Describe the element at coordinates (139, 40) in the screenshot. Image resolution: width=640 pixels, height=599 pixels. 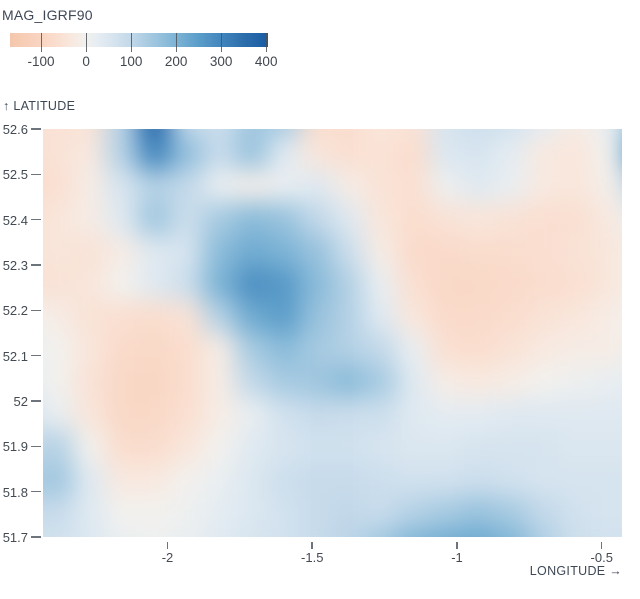
I see `legend-color-bar` at that location.